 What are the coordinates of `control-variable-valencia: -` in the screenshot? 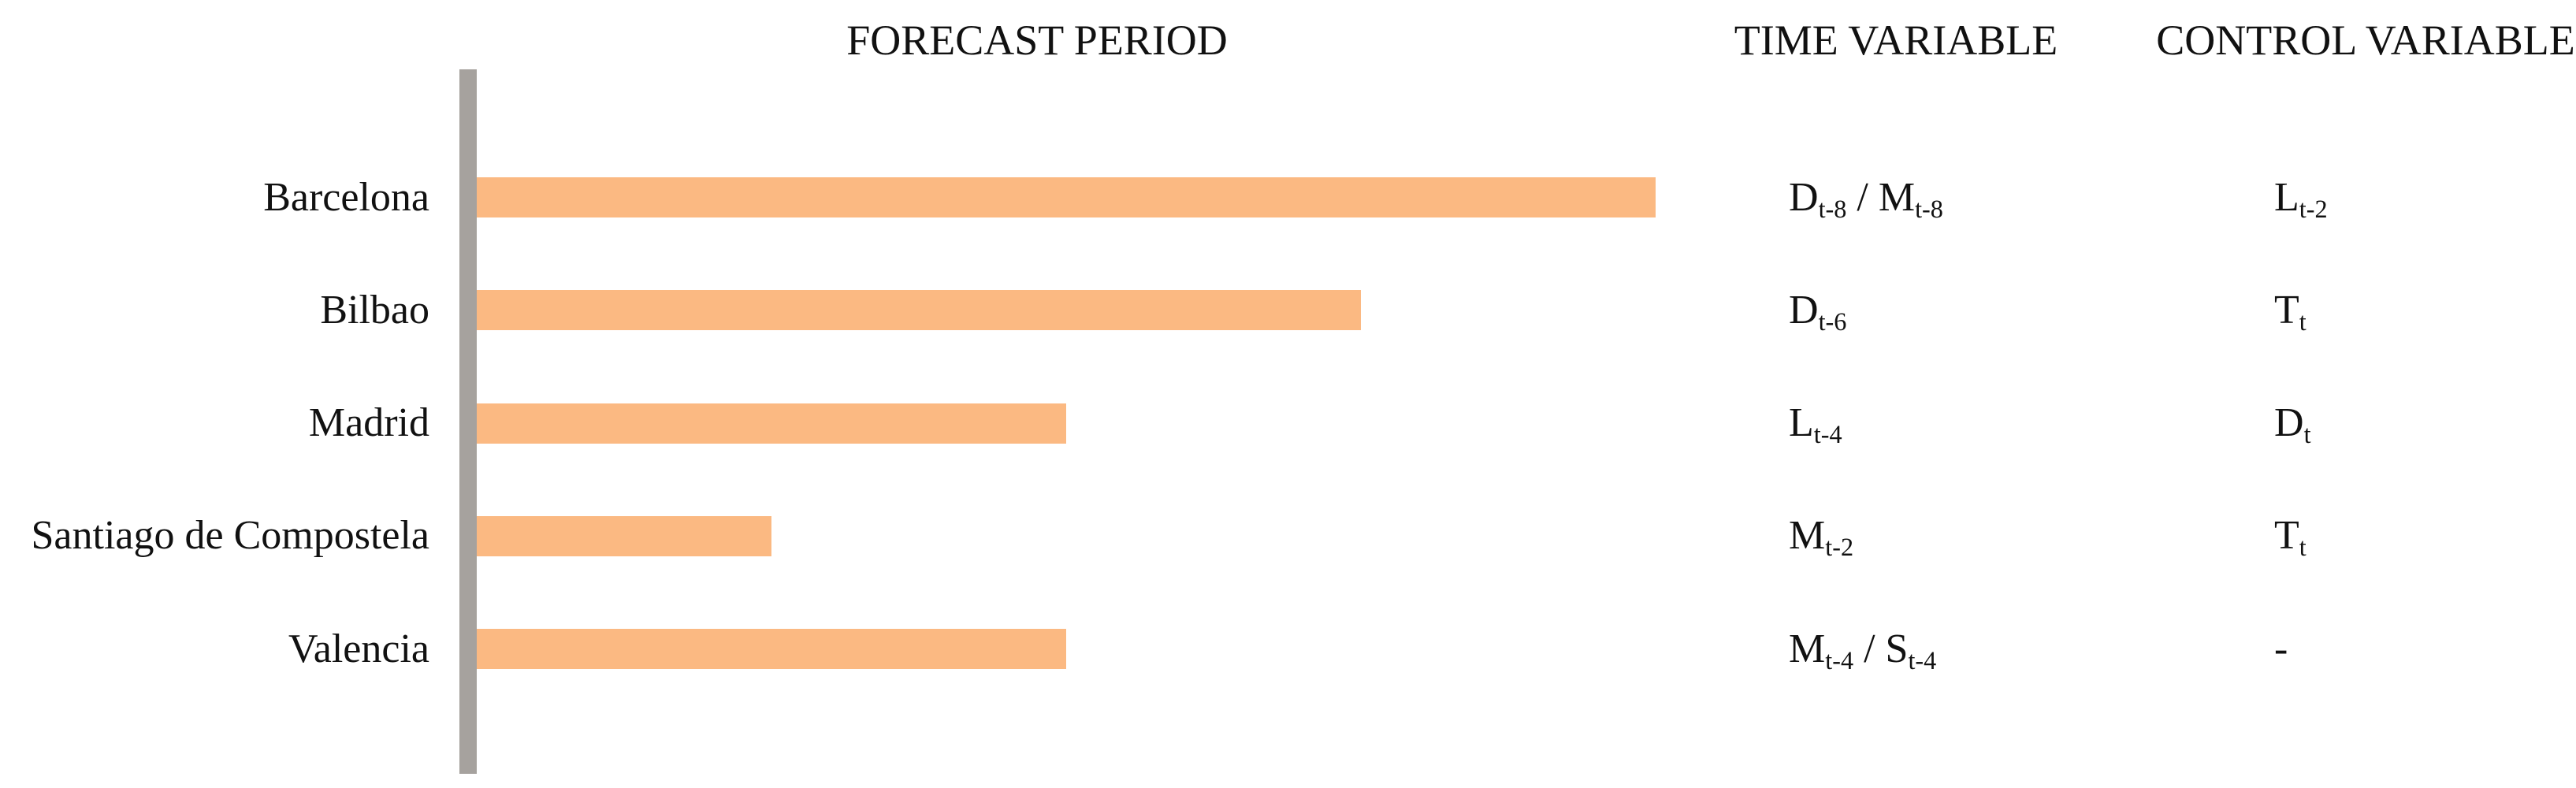 It's located at (2281, 648).